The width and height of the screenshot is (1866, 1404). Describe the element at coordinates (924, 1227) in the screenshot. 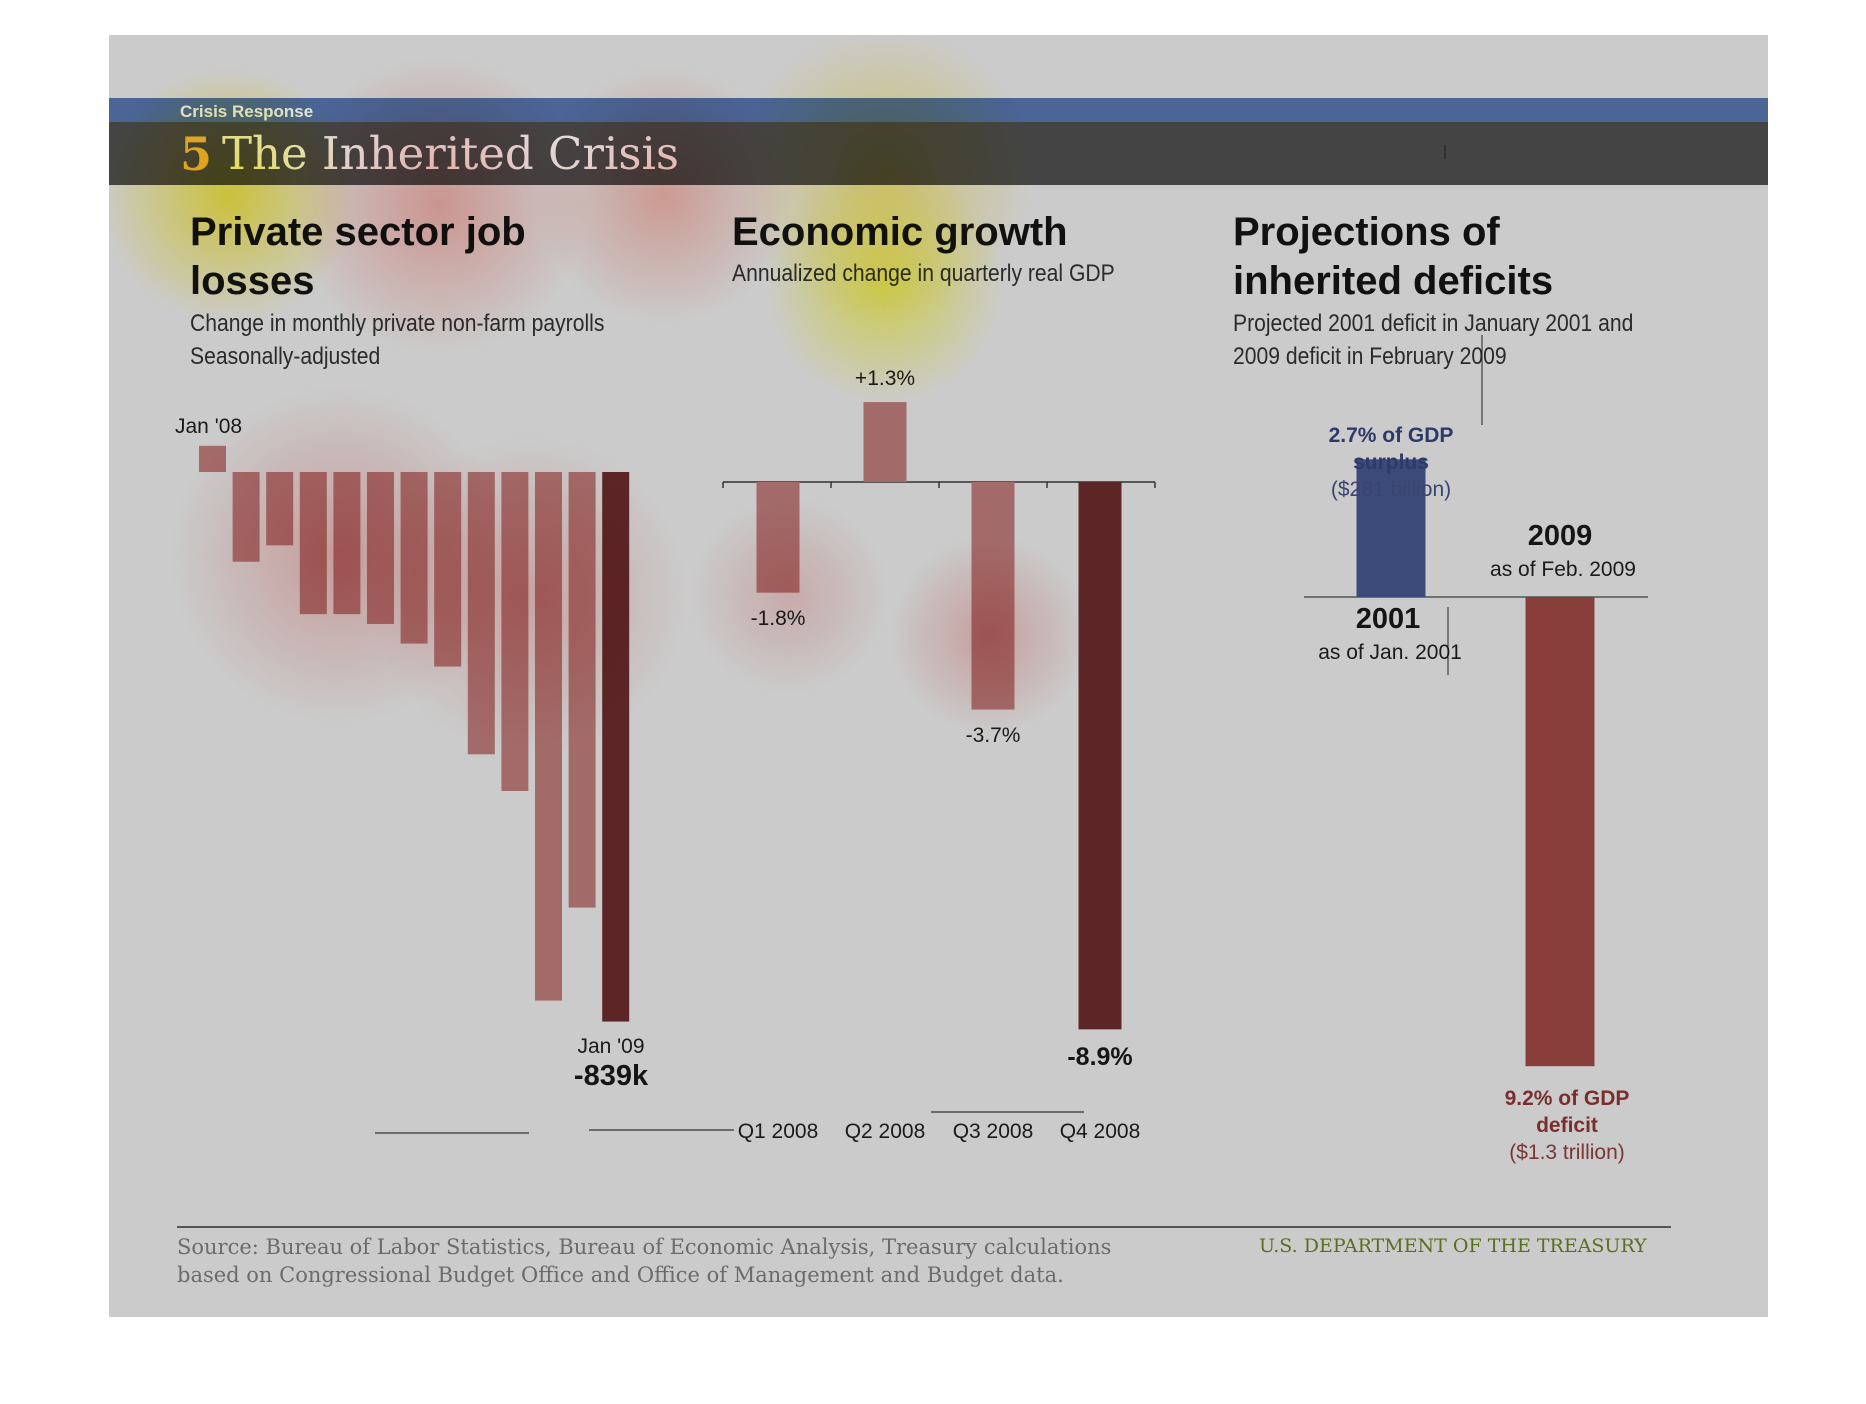

I see `footer-divider` at that location.